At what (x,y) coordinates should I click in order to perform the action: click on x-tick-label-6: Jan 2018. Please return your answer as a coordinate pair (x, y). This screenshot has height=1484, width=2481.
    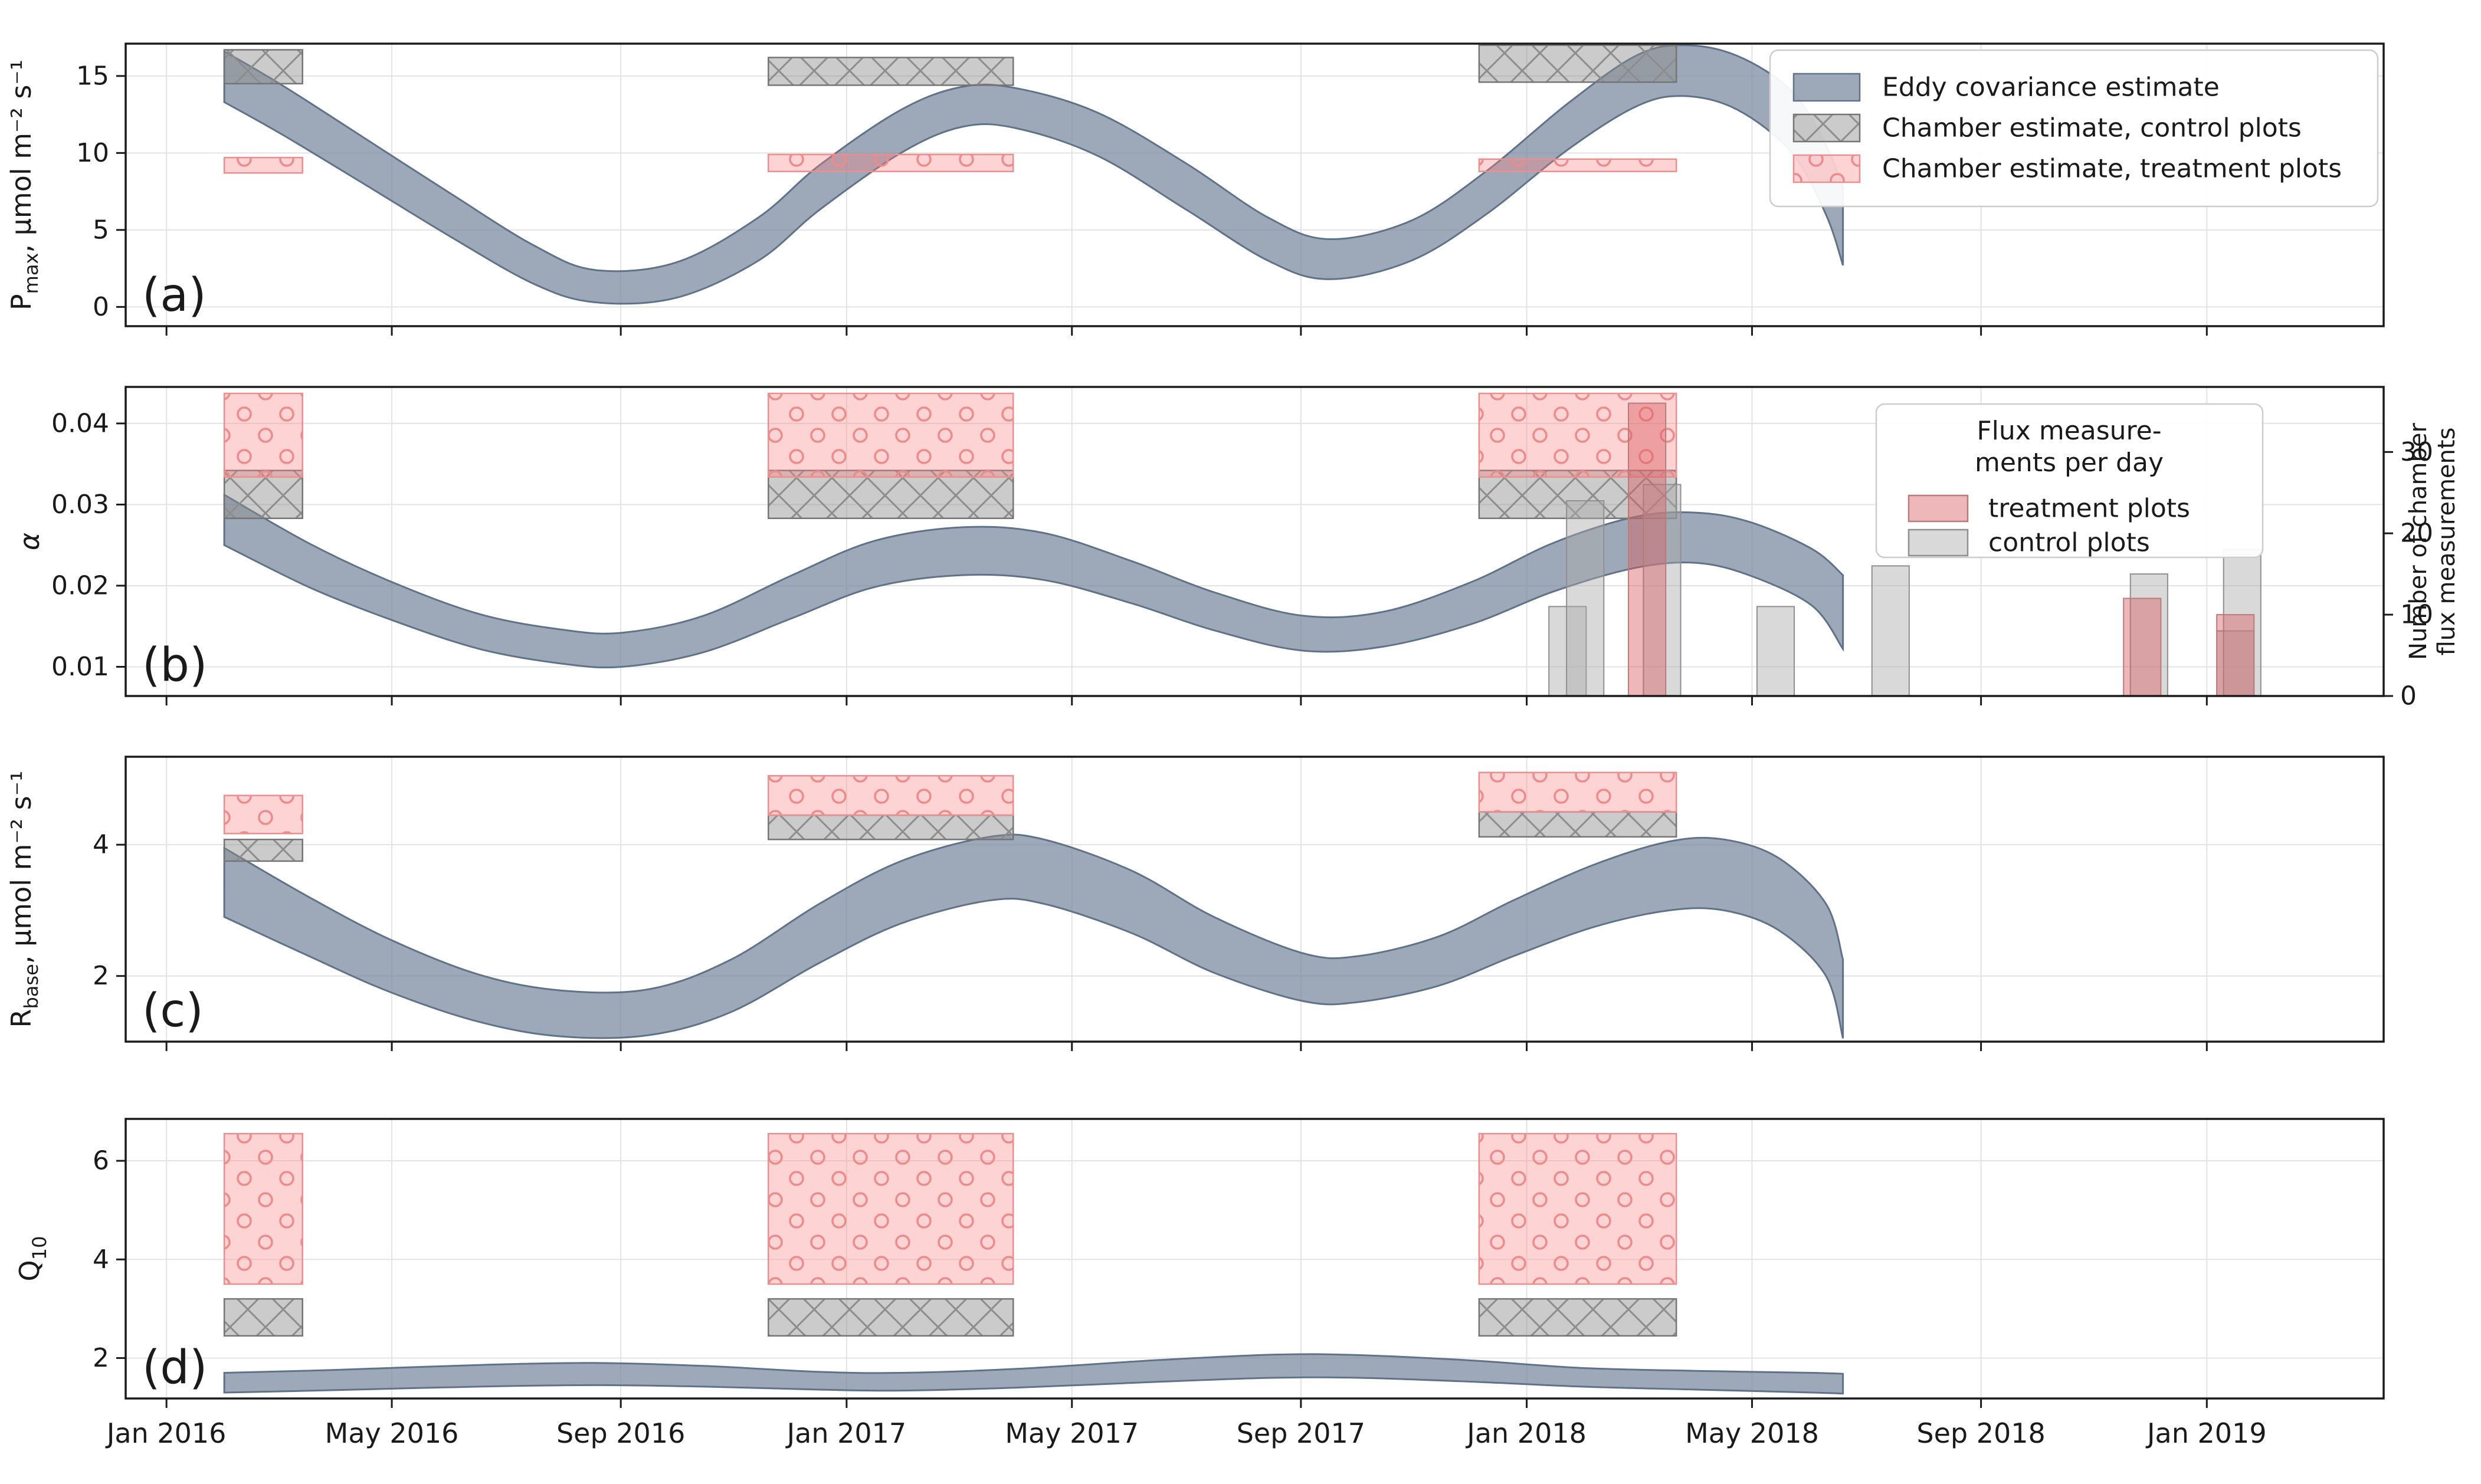
    Looking at the image, I should click on (1526, 1433).